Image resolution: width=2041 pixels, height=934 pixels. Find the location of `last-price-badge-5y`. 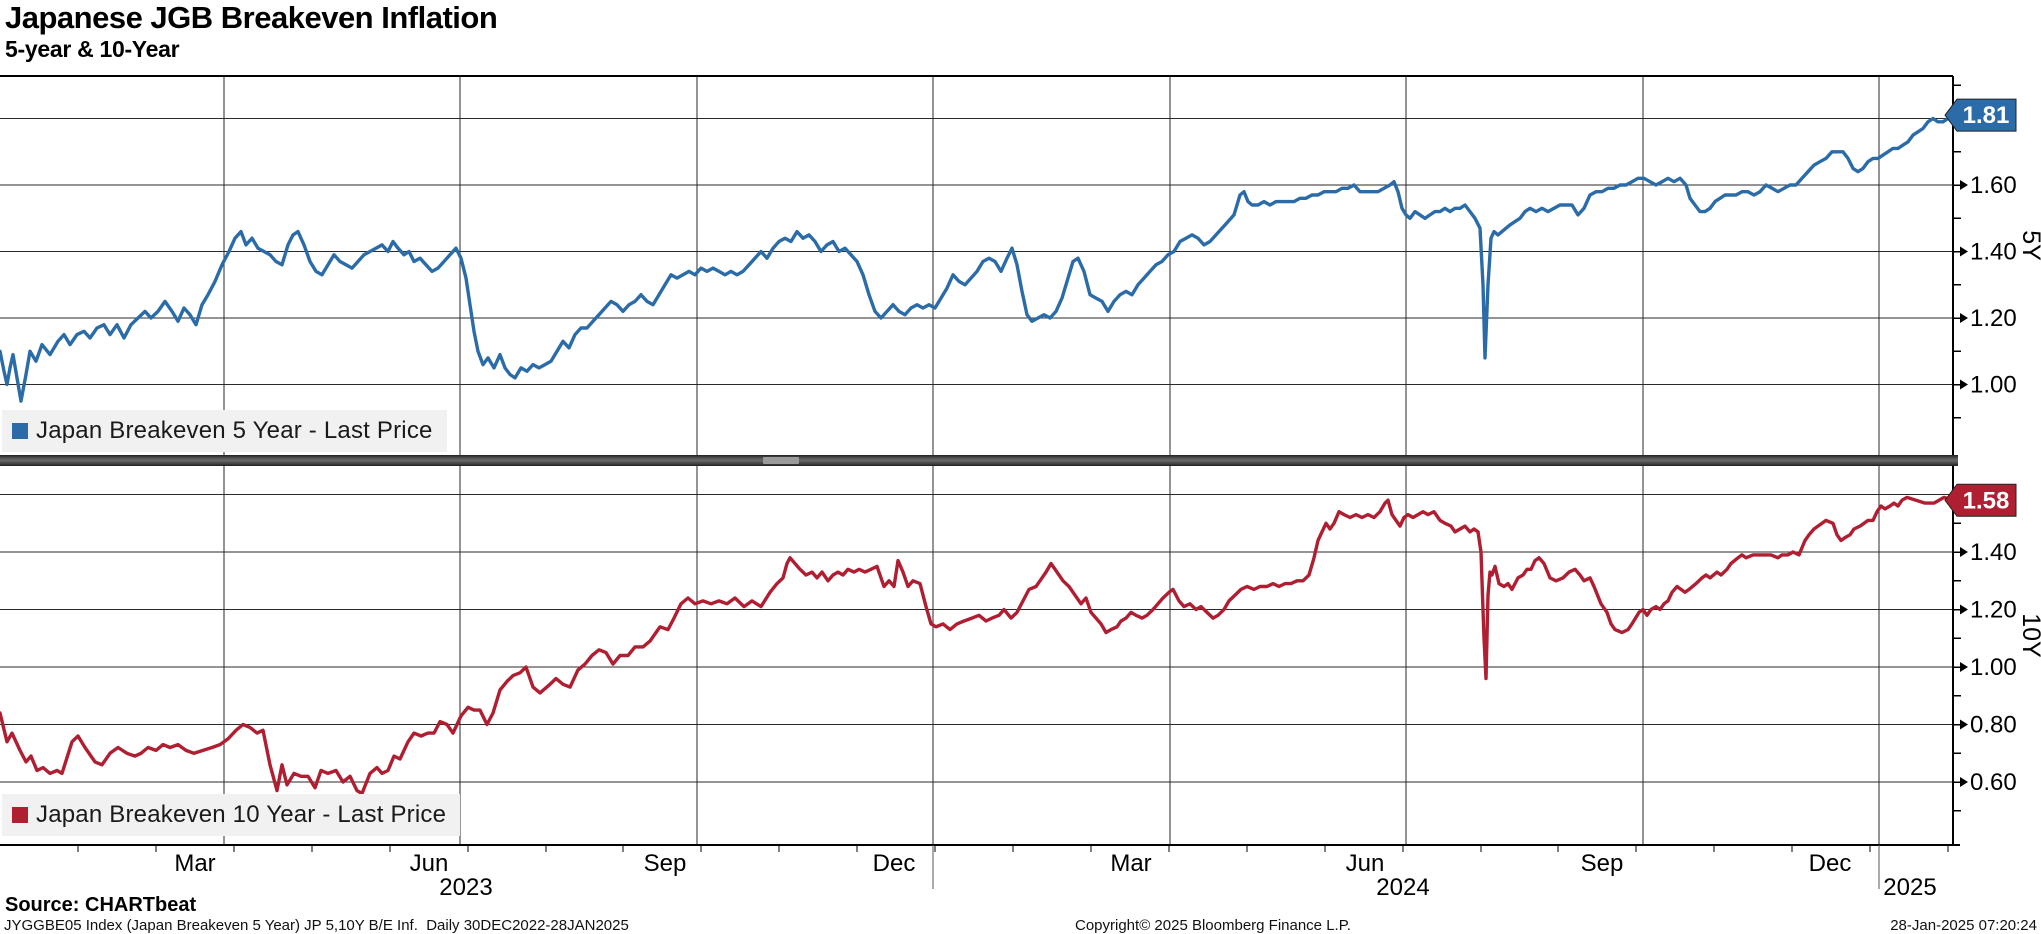

last-price-badge-5y is located at coordinates (1980, 115).